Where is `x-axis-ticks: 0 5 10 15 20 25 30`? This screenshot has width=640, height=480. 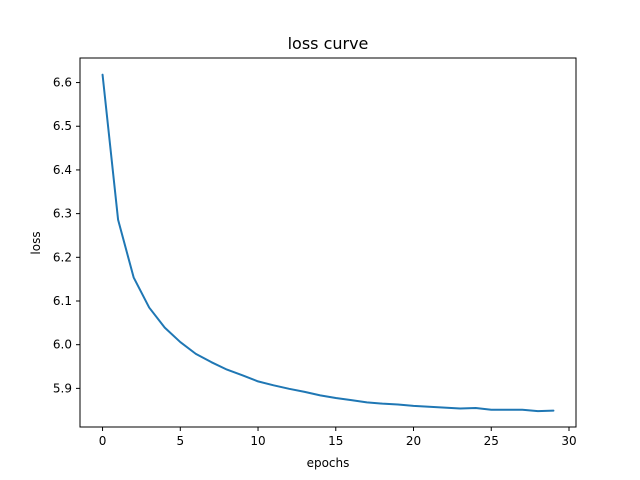
x-axis-ticks: 0 5 10 15 20 25 30 is located at coordinates (338, 437).